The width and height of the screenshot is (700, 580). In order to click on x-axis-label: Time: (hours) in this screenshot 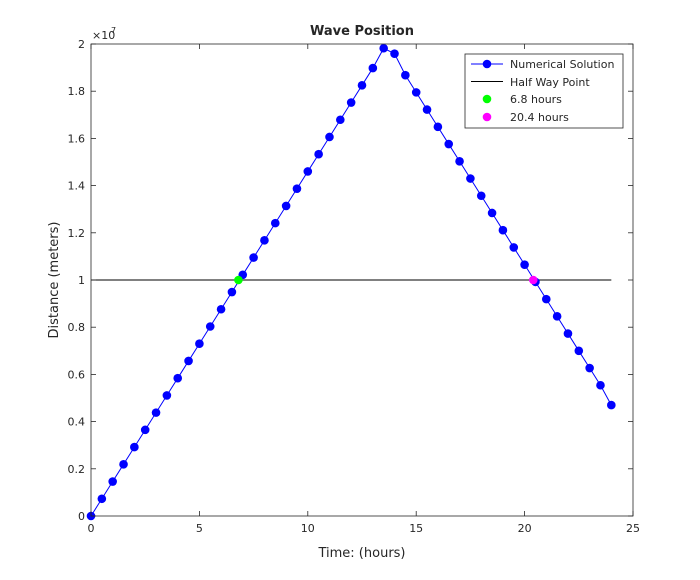, I will do `click(361, 553)`.